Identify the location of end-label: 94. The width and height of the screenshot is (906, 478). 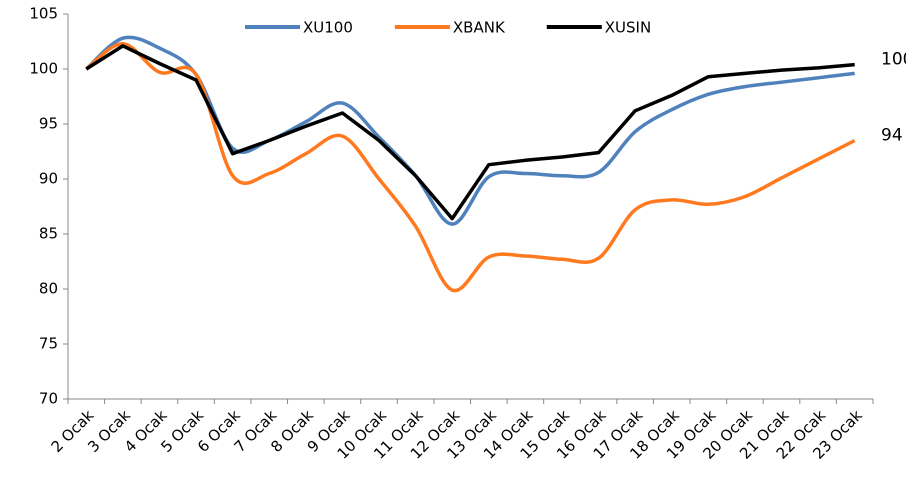
(892, 136).